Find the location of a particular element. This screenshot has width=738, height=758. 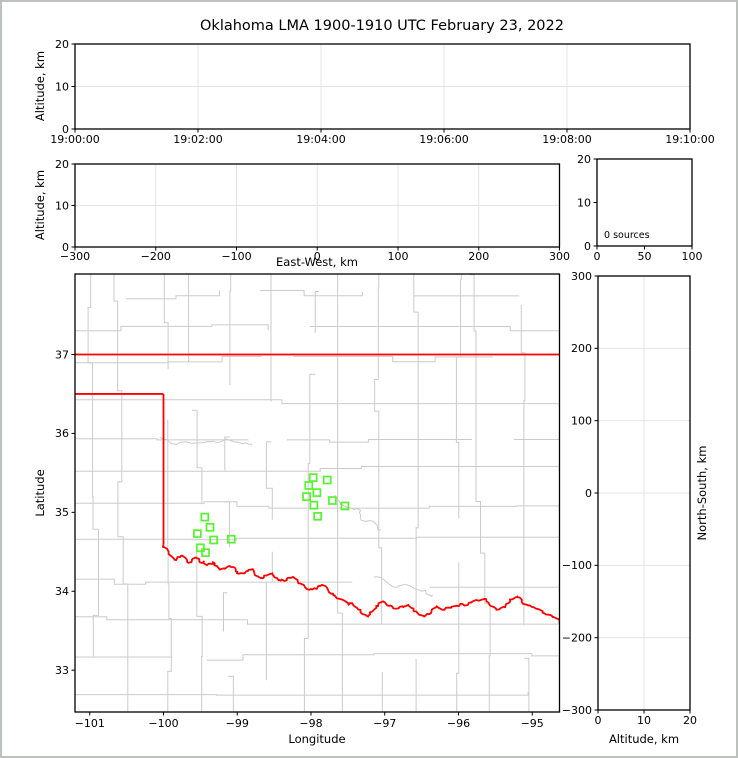

x-tick-label: −200 is located at coordinates (156, 256).